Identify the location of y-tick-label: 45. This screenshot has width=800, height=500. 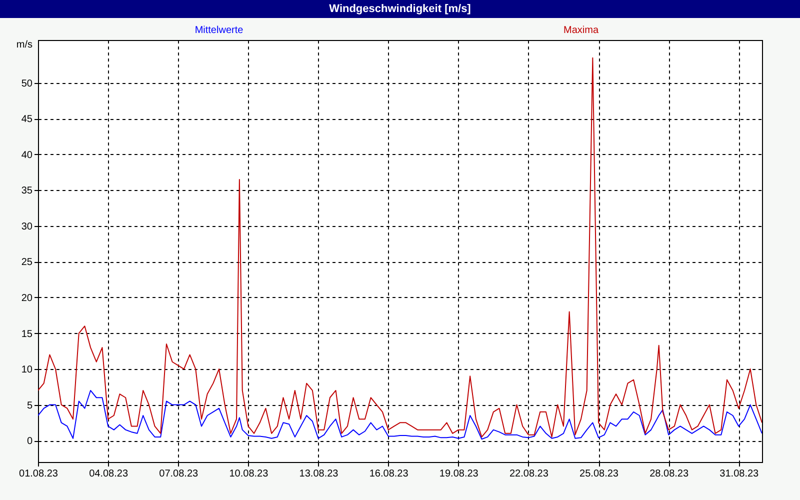
(27, 120).